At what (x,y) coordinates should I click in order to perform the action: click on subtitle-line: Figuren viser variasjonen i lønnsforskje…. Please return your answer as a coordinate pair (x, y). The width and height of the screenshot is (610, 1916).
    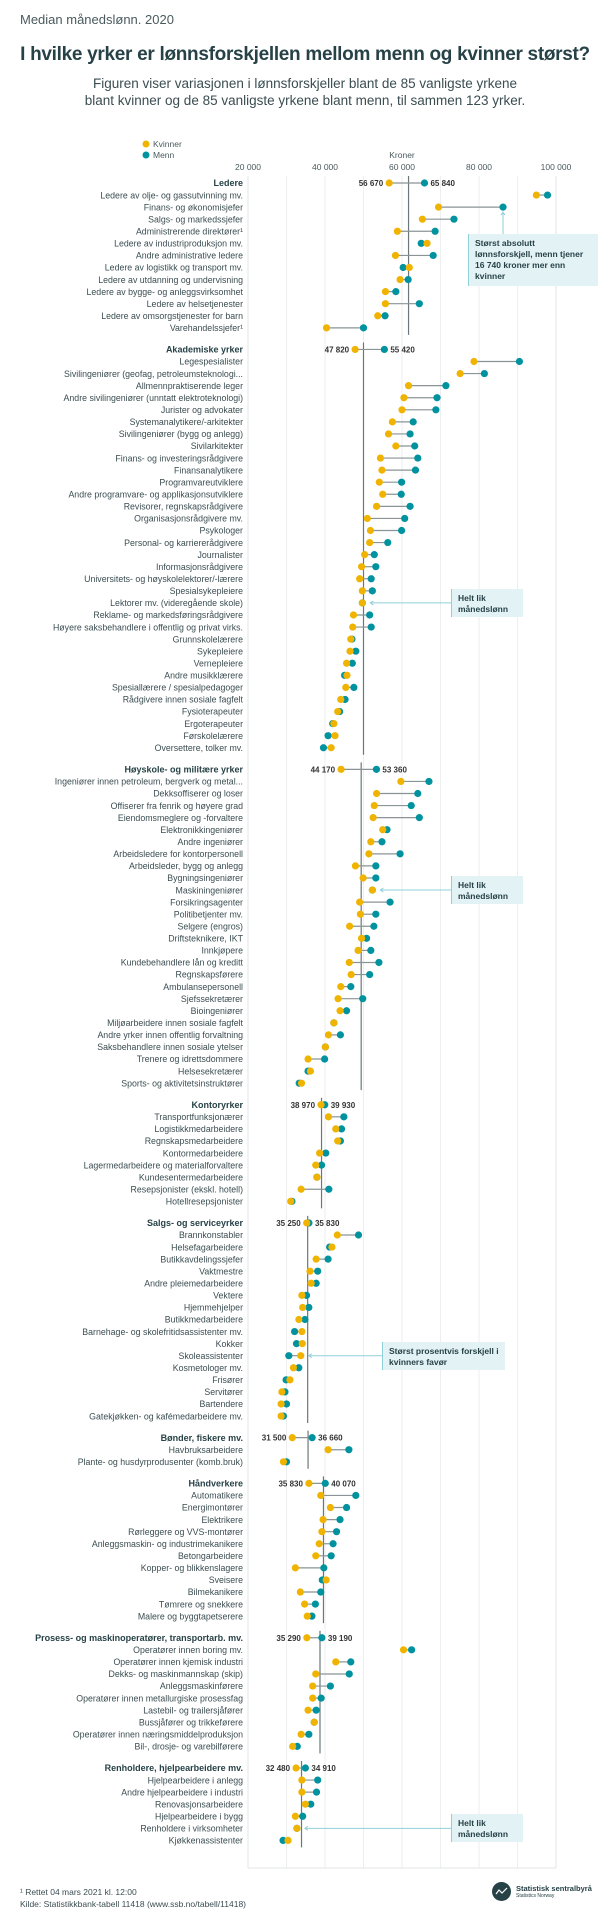
    Looking at the image, I should click on (305, 83).